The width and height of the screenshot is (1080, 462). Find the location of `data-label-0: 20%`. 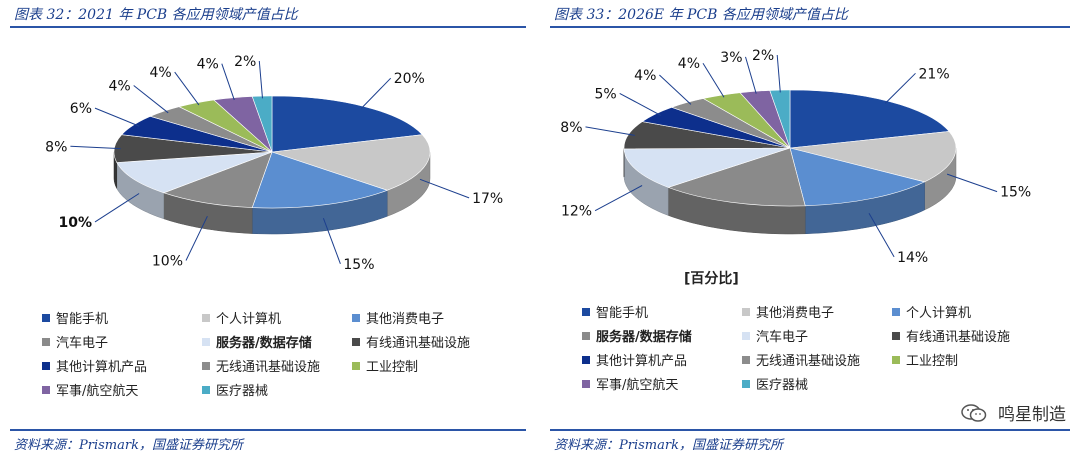

data-label-0: 20% is located at coordinates (409, 79).